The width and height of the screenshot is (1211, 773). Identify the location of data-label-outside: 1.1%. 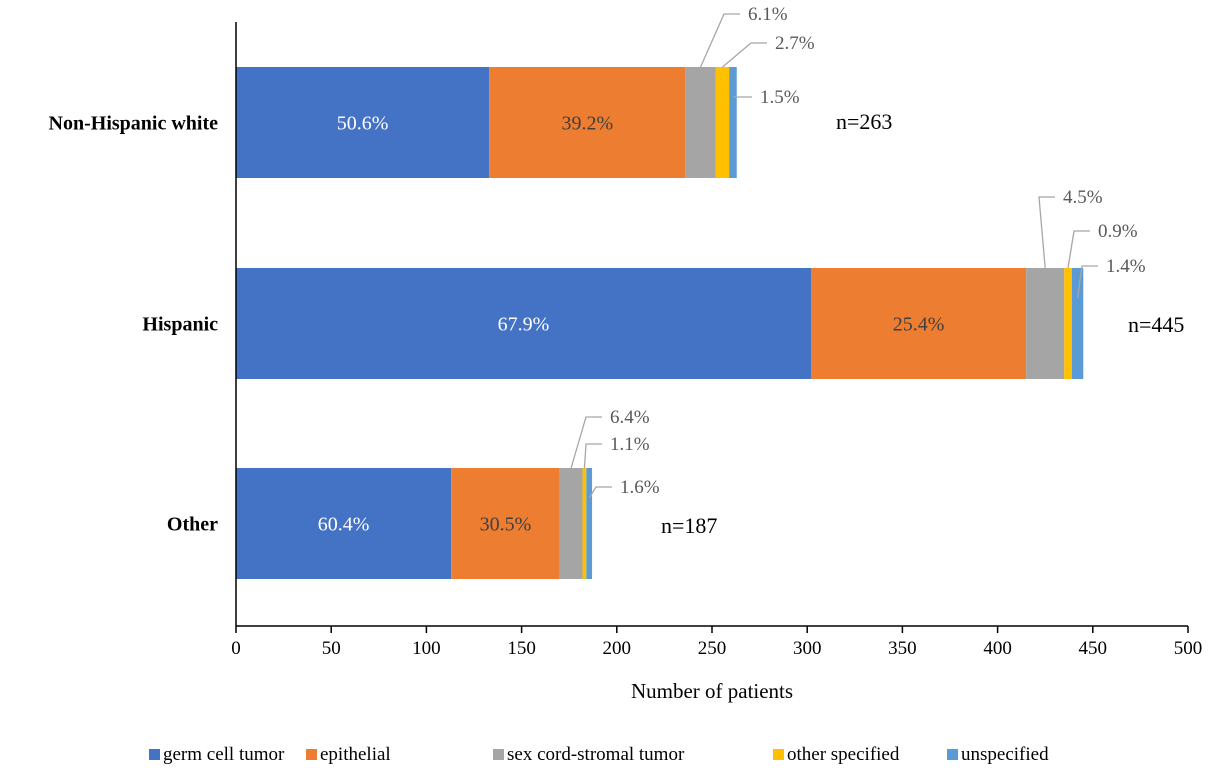
(630, 444).